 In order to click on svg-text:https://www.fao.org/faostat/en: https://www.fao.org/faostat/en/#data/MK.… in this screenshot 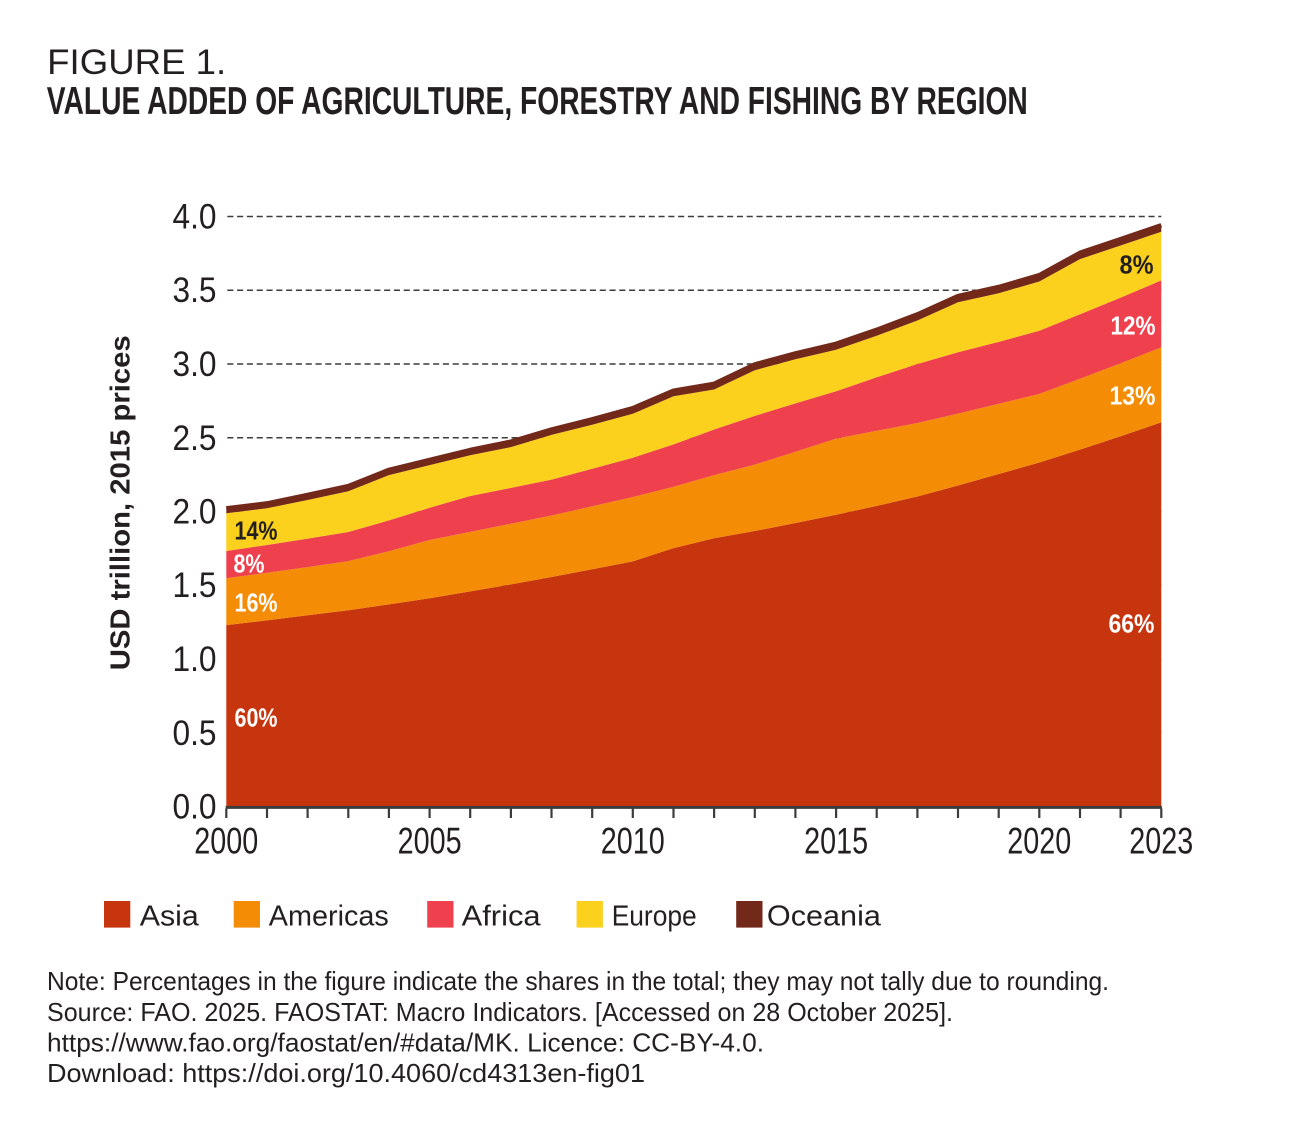, I will do `click(405, 1043)`.